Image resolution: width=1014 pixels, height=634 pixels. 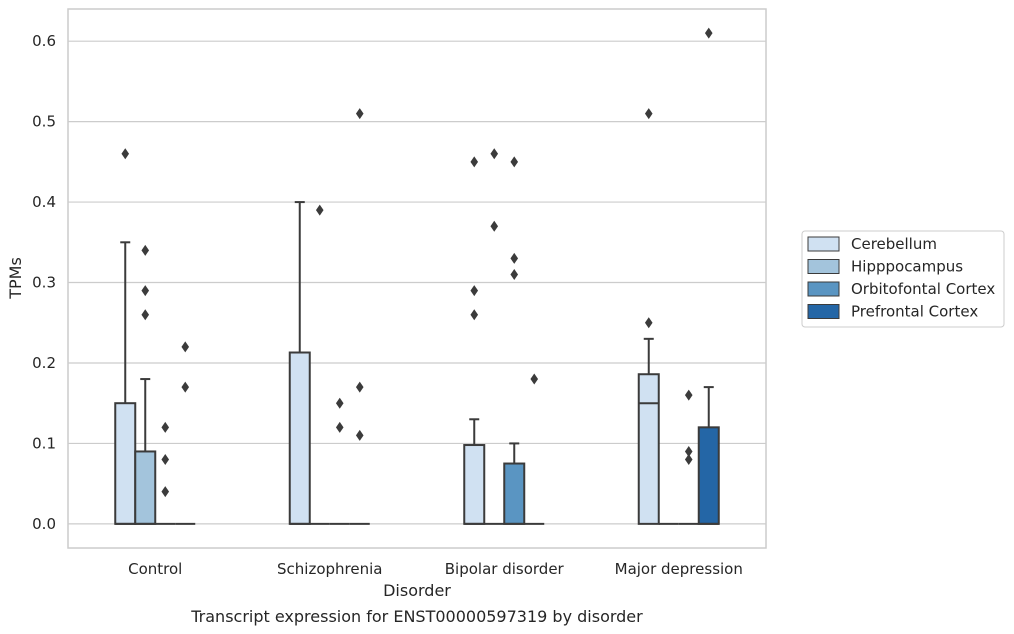 What do you see at coordinates (914, 312) in the screenshot?
I see `legend-label: Prefrontal Cortex` at bounding box center [914, 312].